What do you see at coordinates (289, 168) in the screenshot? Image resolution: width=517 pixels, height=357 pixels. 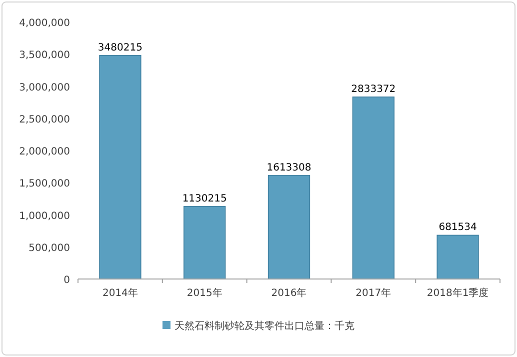 I see `data-label: 1613308` at bounding box center [289, 168].